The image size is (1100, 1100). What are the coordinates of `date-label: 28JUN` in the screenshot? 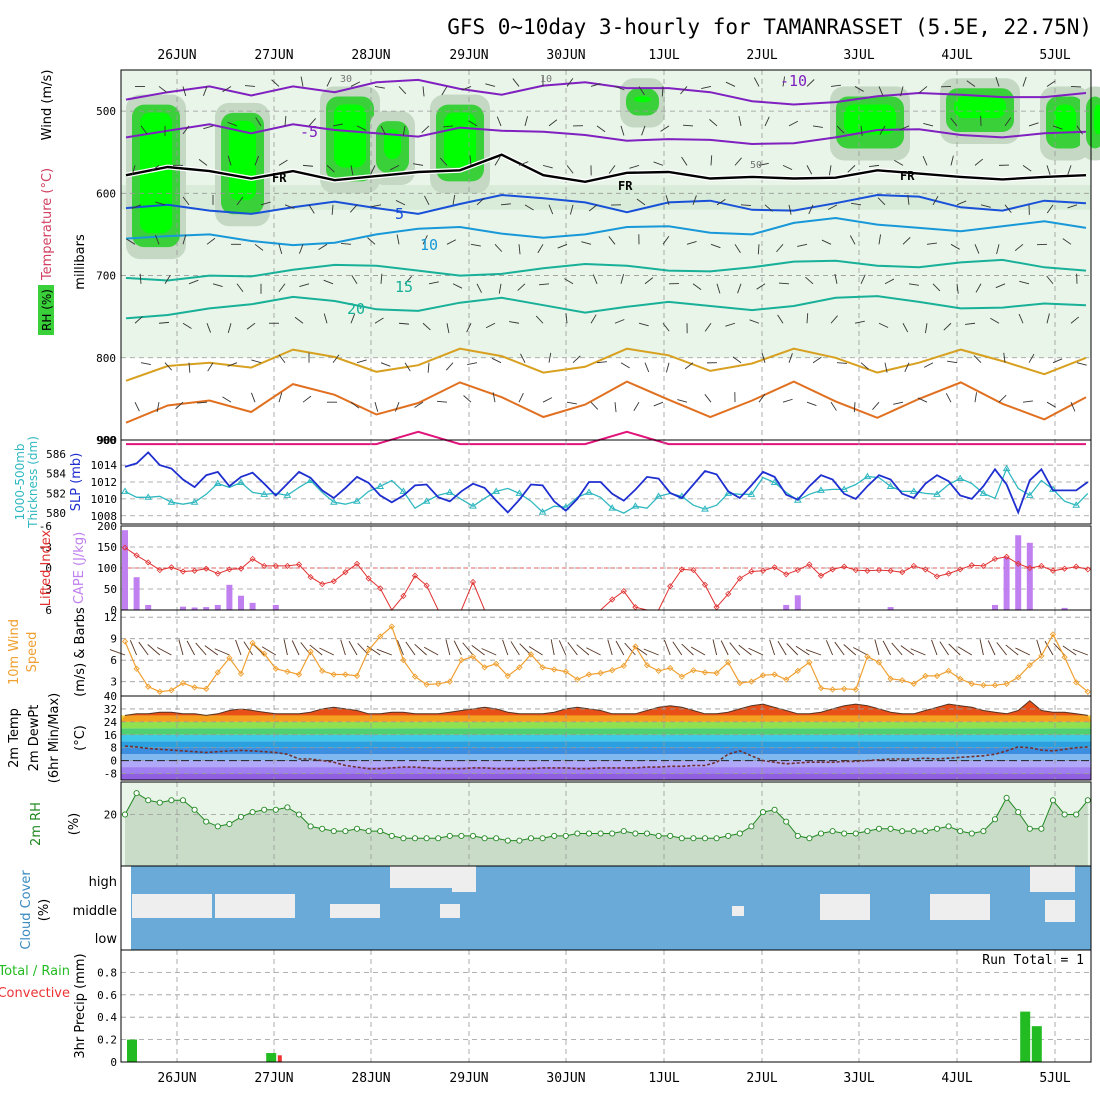 It's located at (370, 1078).